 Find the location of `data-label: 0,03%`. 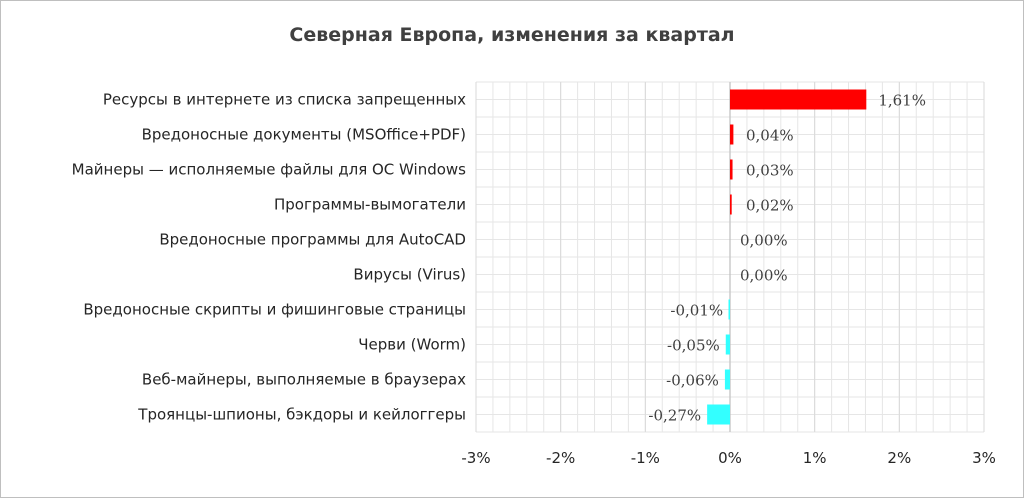

data-label: 0,03% is located at coordinates (770, 171).